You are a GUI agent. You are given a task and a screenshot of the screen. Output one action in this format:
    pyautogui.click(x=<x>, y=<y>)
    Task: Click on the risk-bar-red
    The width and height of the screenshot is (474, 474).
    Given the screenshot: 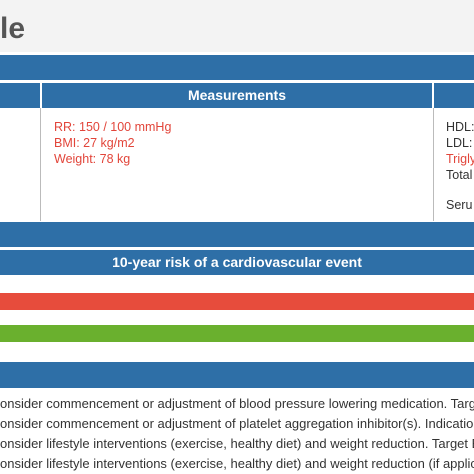 What is the action you would take?
    pyautogui.click(x=237, y=301)
    